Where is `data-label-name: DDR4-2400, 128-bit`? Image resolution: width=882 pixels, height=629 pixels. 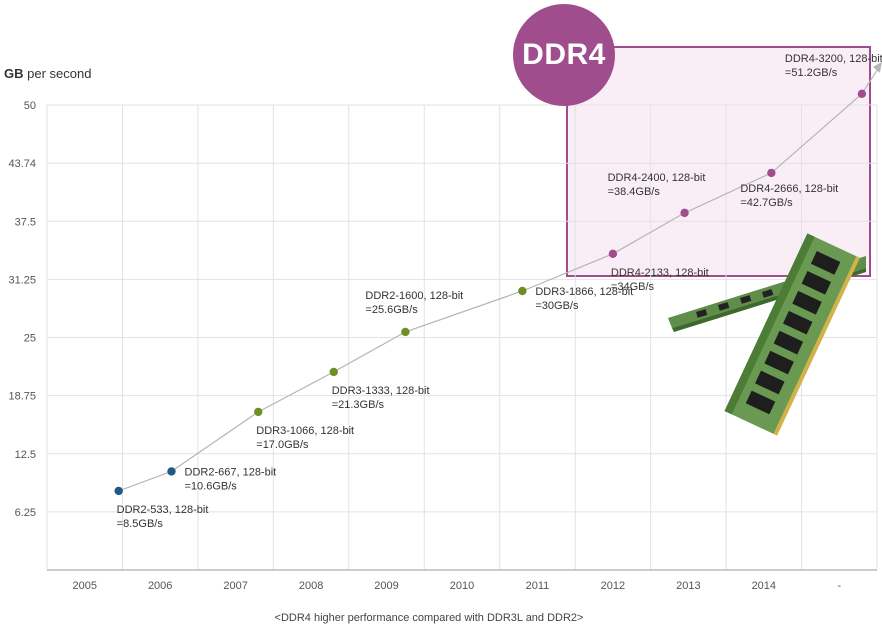
data-label-name: DDR4-2400, 128-bit is located at coordinates (657, 178).